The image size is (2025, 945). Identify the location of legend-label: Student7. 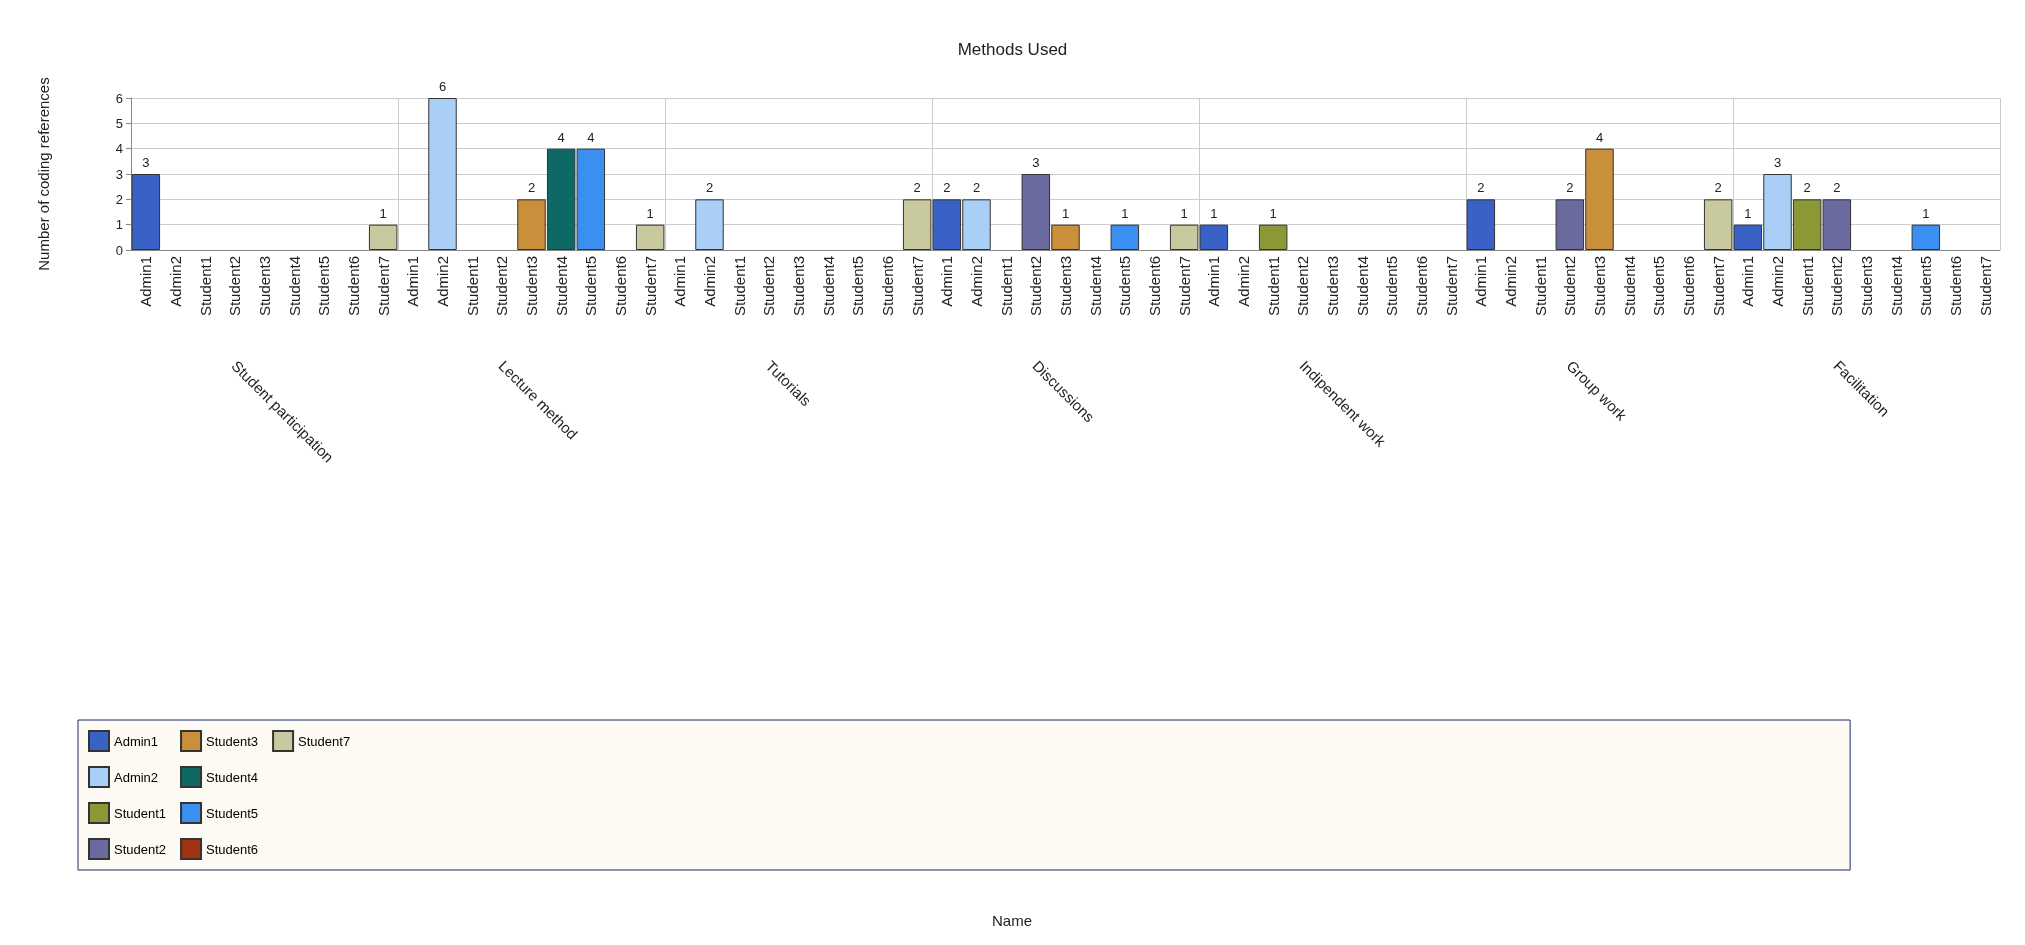
(324, 741).